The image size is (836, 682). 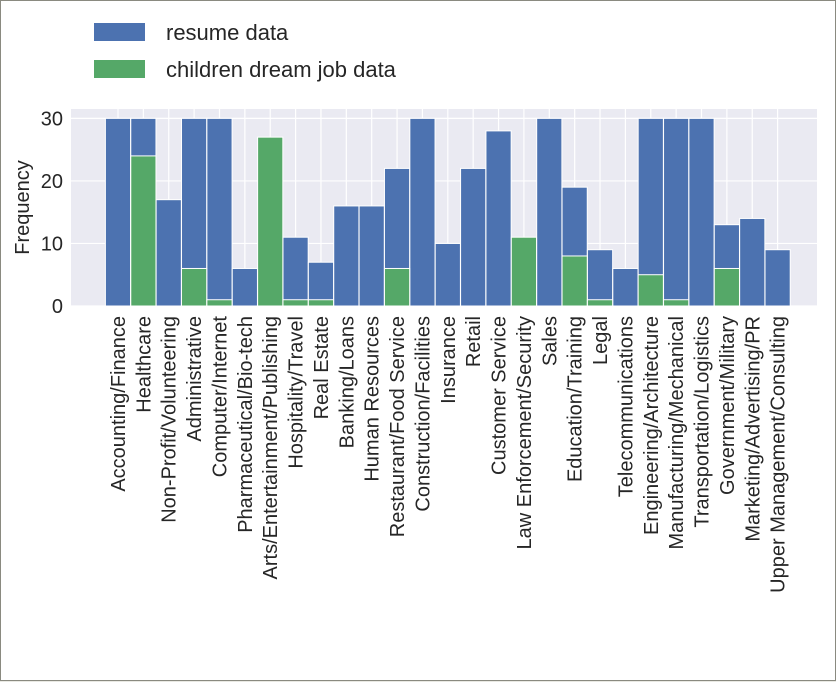 I want to click on x-tick-label: Insurance, so click(x=449, y=360).